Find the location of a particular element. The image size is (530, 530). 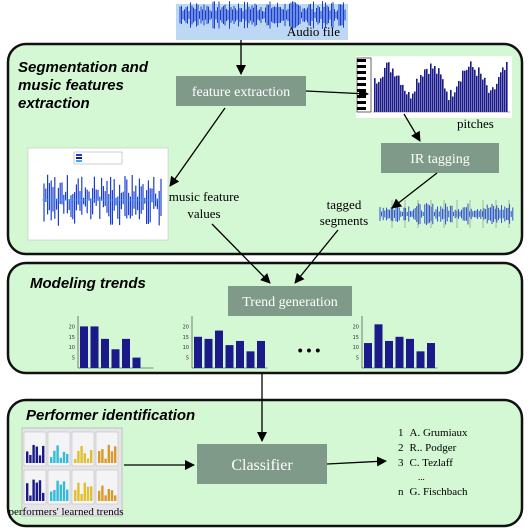

modeling-title: Modeling trends is located at coordinates (88, 283).